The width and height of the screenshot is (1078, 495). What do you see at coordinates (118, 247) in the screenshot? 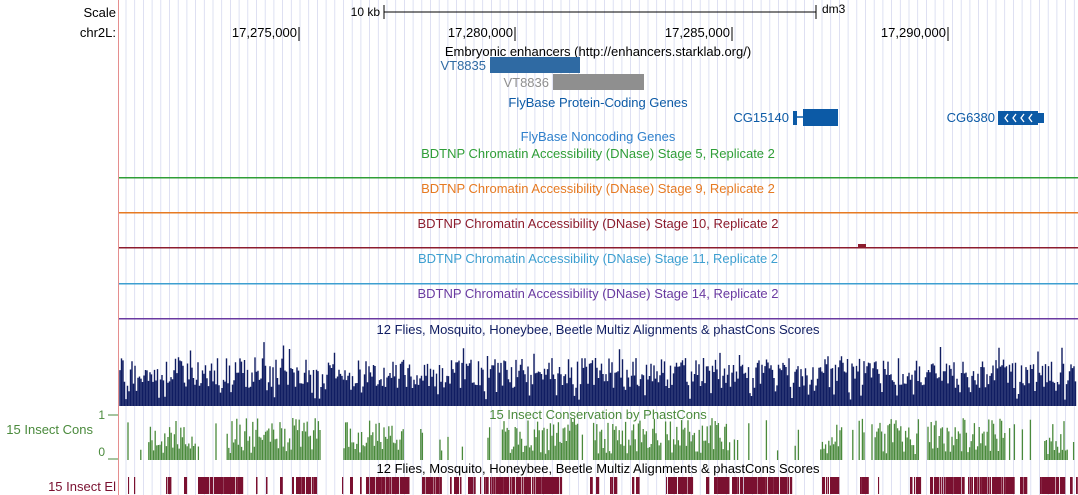
I see `side-label-divider` at bounding box center [118, 247].